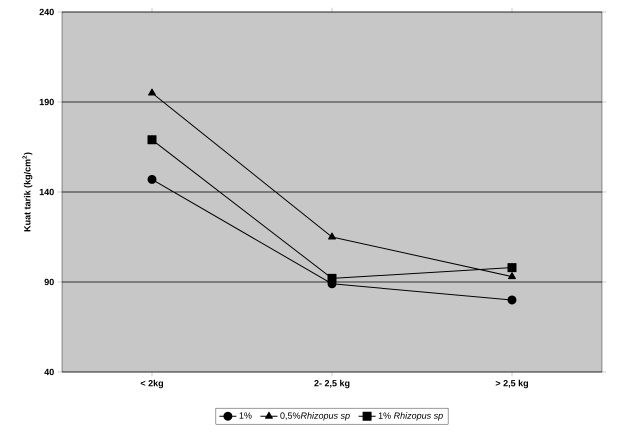 The width and height of the screenshot is (622, 434). I want to click on y-tick-label: 40, so click(49, 372).